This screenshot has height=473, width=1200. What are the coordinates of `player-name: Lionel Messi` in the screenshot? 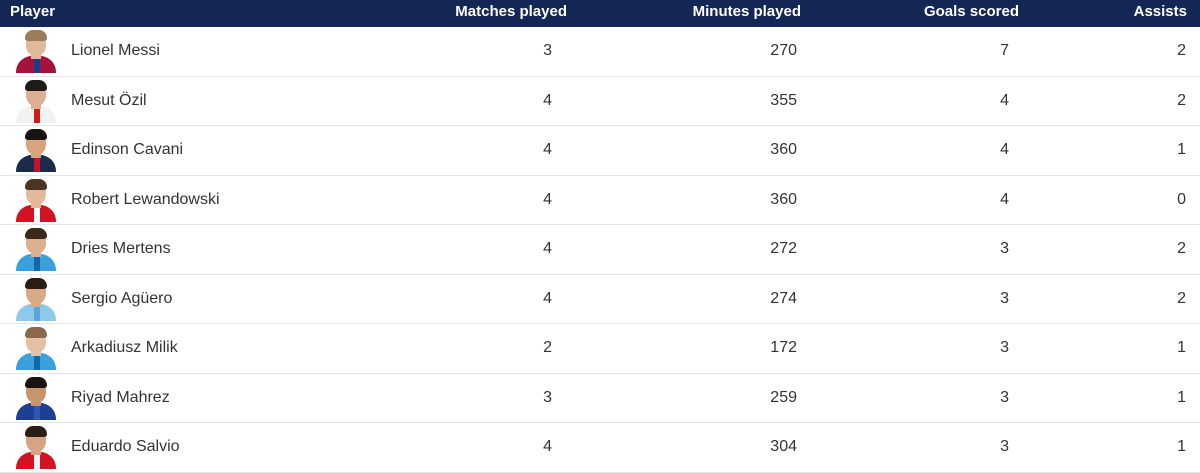 It's located at (115, 51).